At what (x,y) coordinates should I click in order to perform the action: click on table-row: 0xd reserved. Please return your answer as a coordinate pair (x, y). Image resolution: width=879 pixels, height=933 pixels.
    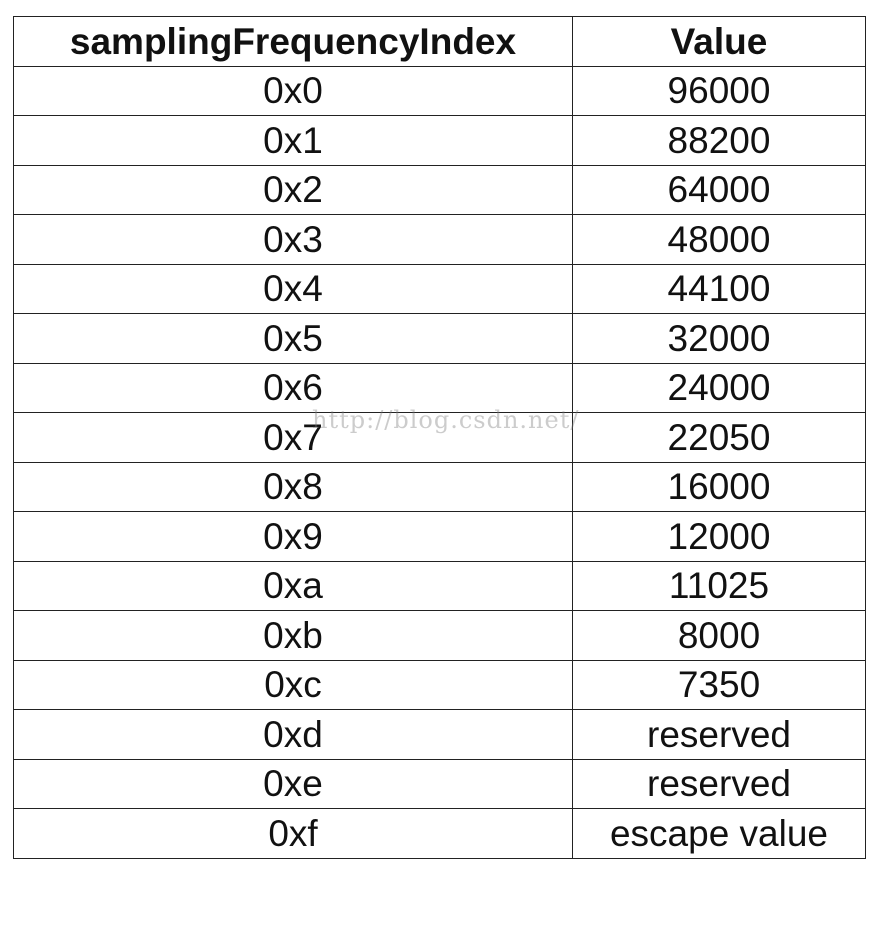
    Looking at the image, I should click on (439, 734).